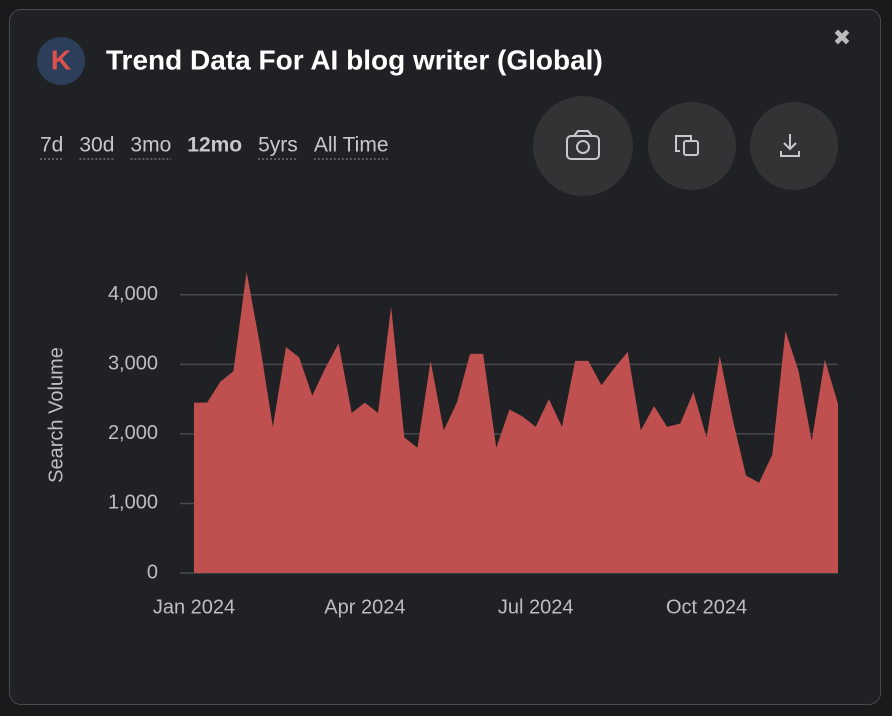 This screenshot has height=716, width=892. I want to click on x-tick-label: Jul 2024, so click(536, 607).